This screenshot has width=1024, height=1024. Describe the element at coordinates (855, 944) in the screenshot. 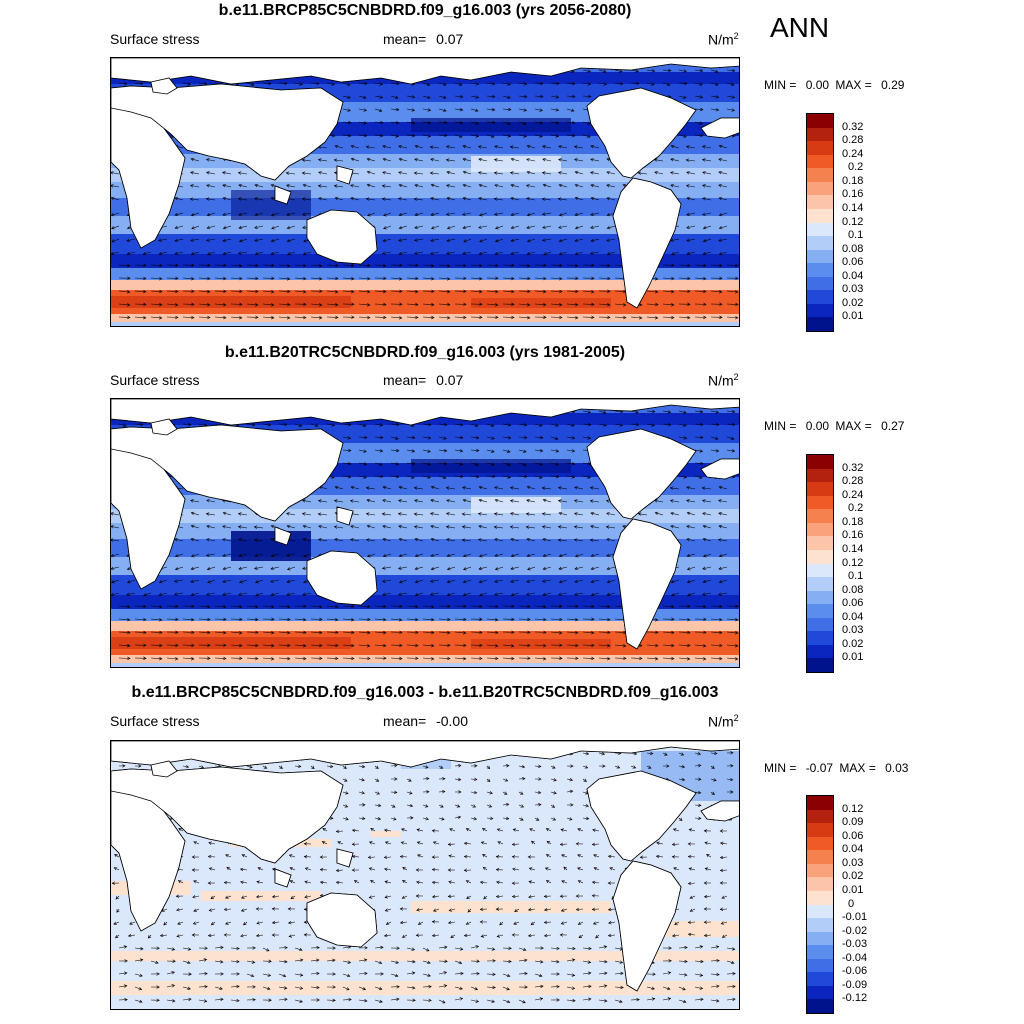

I see `colorbar-tick-label: -0.03` at that location.